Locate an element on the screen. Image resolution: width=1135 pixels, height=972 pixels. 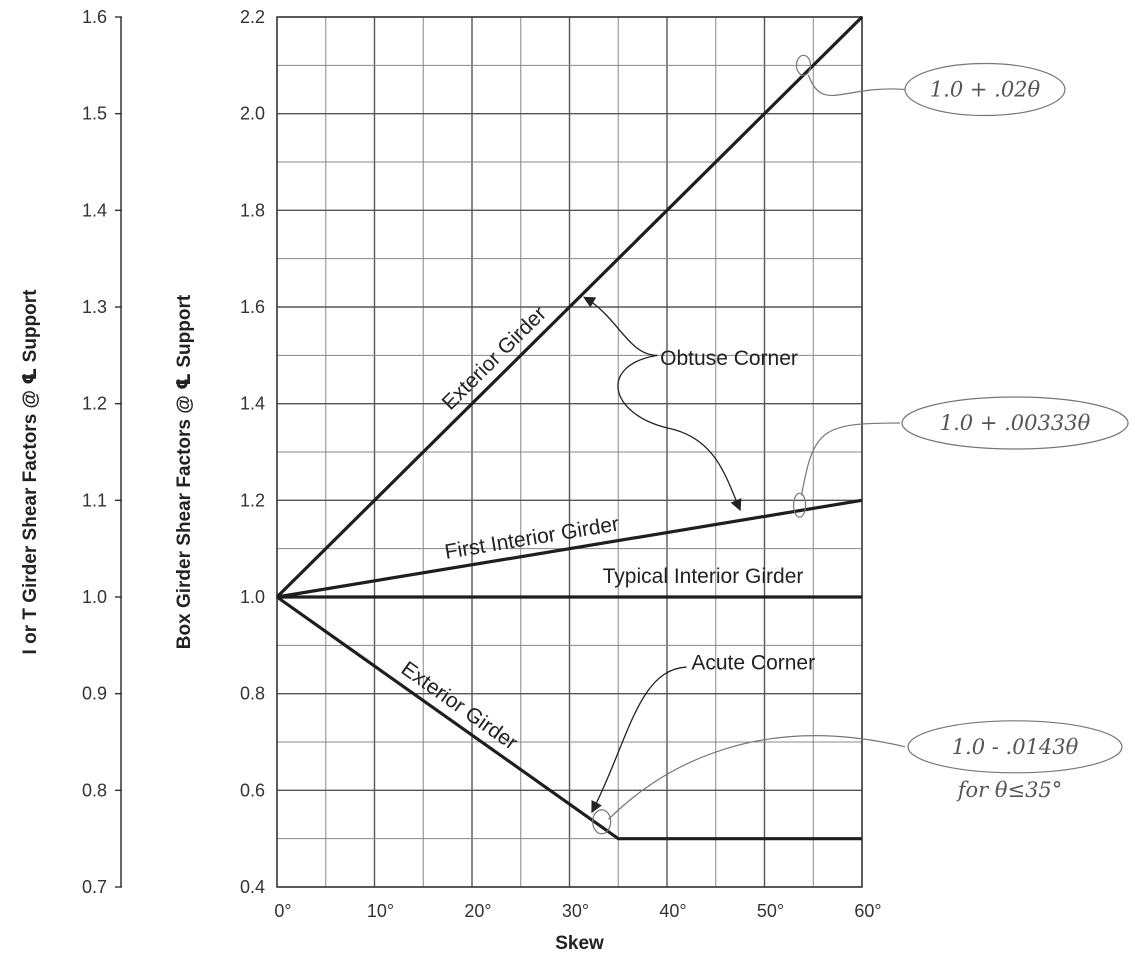
y-tick-label: 2.2 is located at coordinates (252, 17).